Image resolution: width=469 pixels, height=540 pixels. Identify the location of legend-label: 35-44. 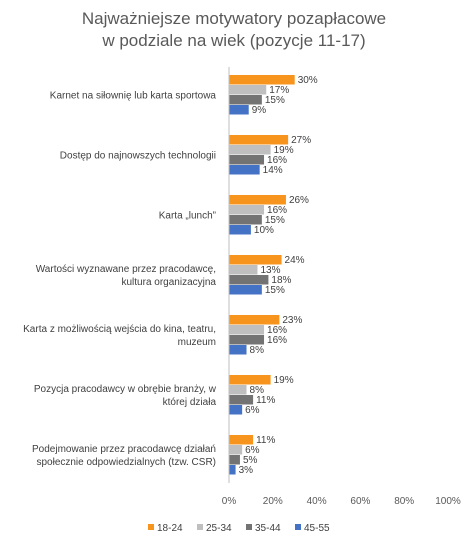
(268, 528).